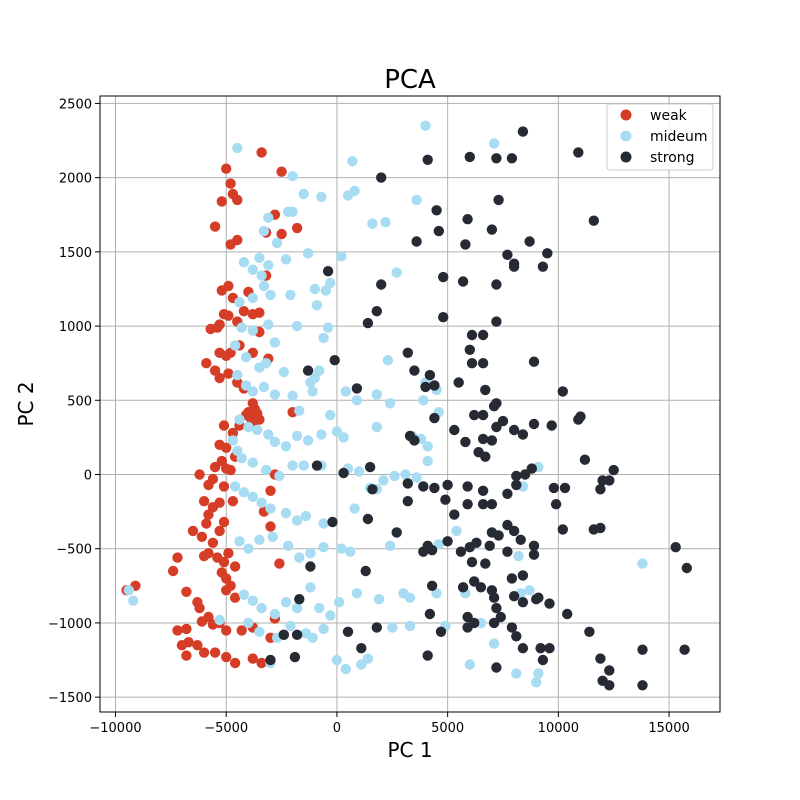 This screenshot has height=800, width=800. What do you see at coordinates (74, 401) in the screenshot?
I see `y-axis-ticks: −1500 −1000 −500 0 500 1000 1500 2000 2500` at bounding box center [74, 401].